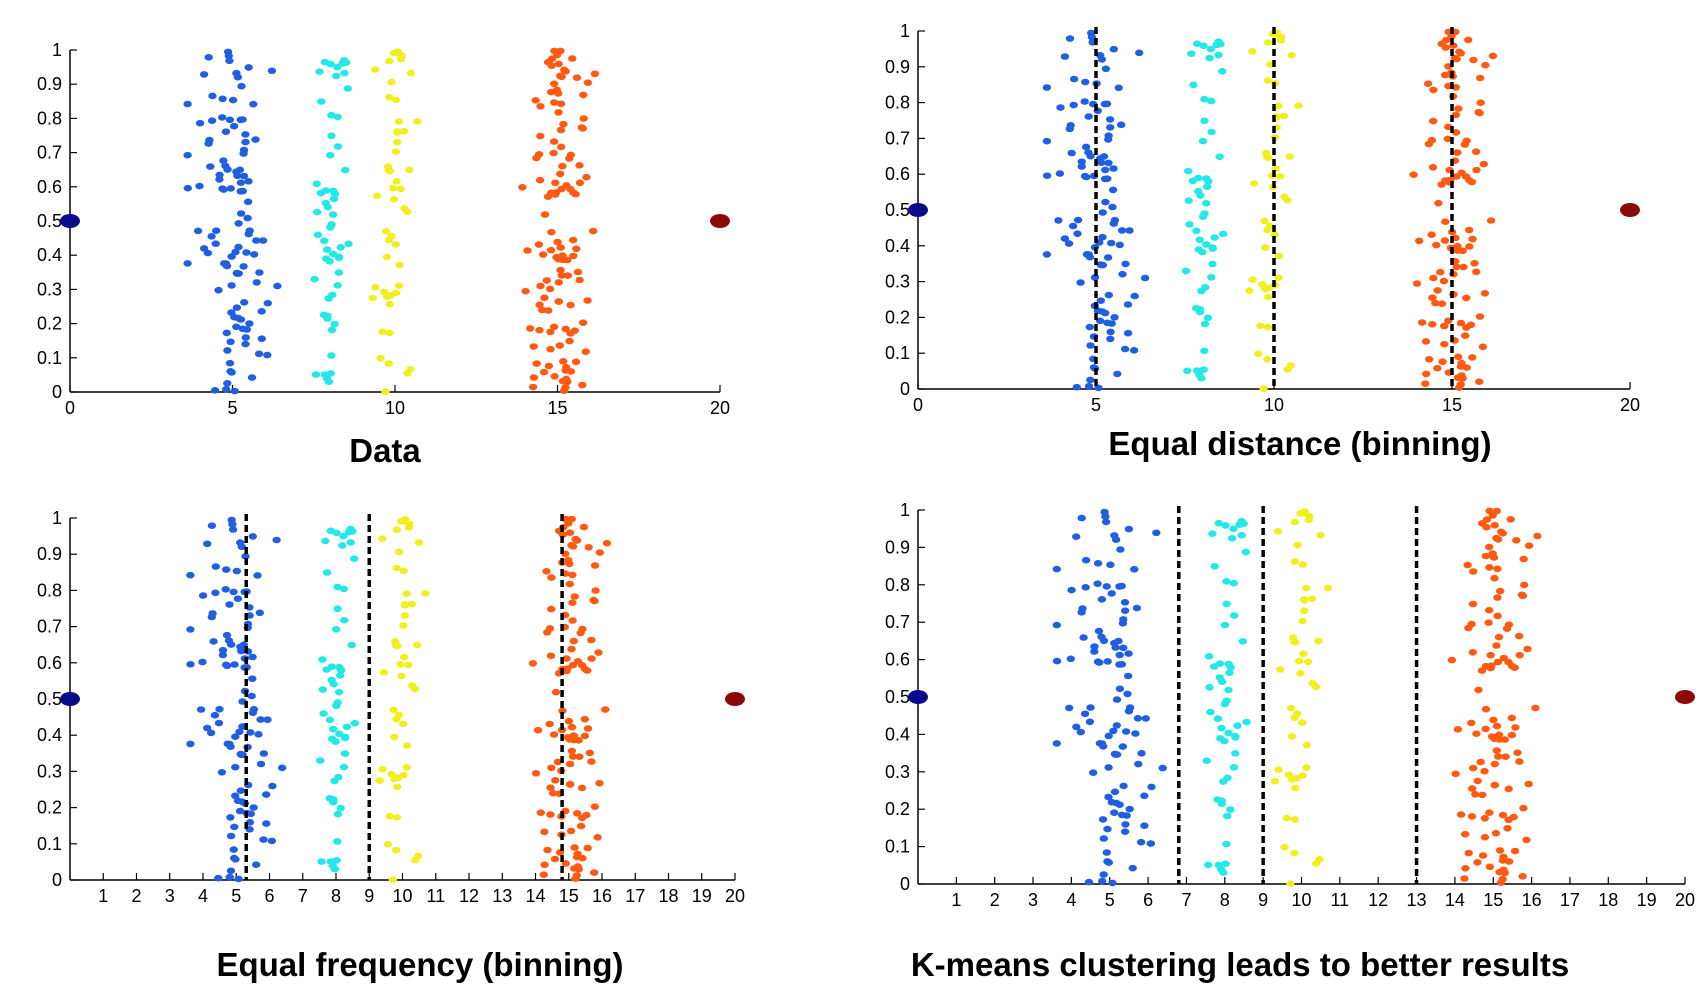 The image size is (1708, 1002). Describe the element at coordinates (1186, 900) in the screenshot. I see `x-tick-label: 7` at that location.